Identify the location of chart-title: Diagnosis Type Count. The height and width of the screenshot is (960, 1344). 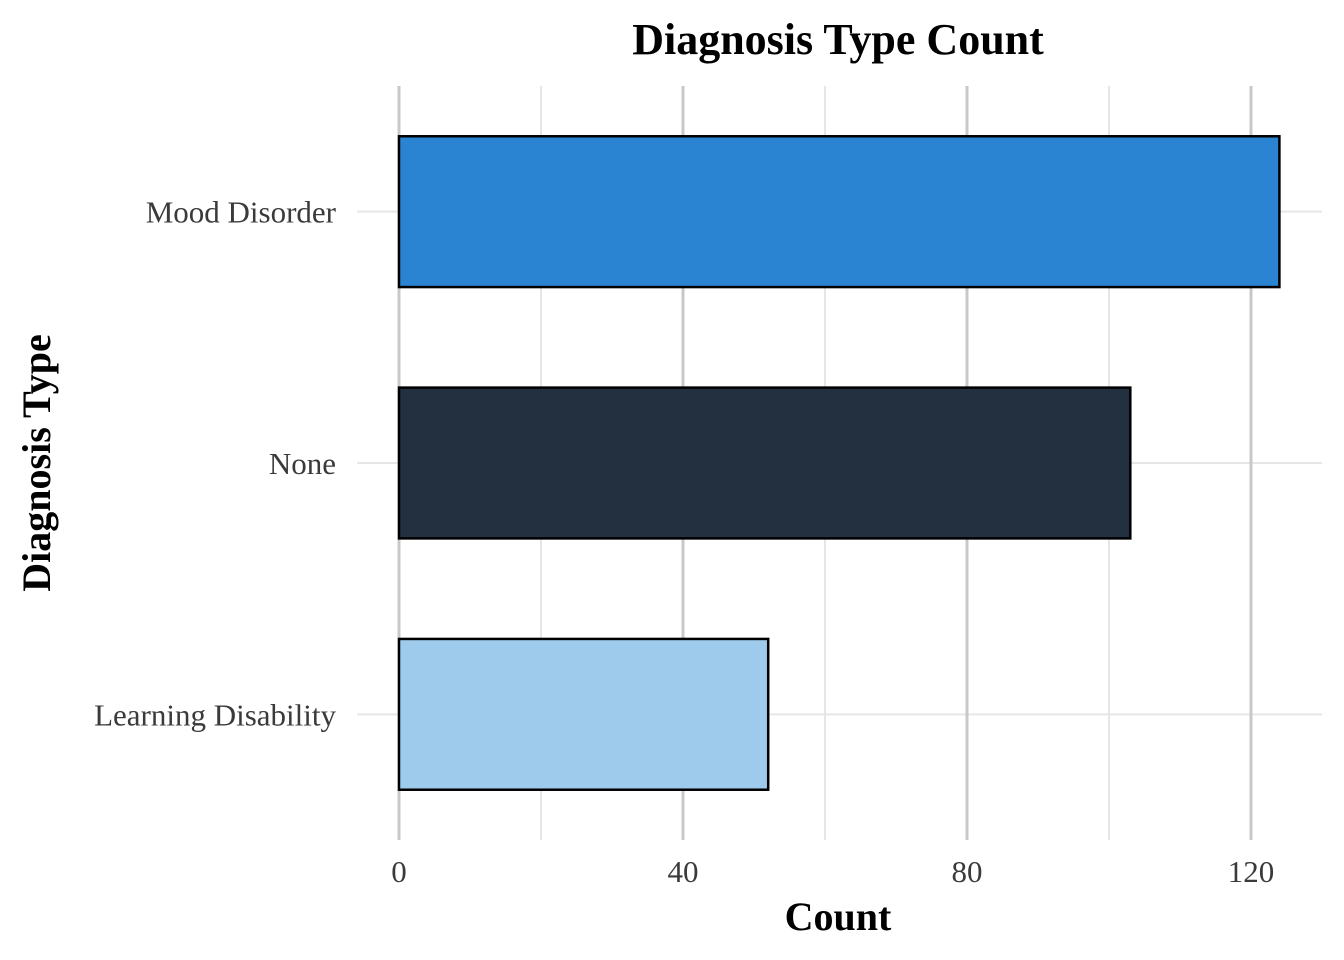
(838, 39).